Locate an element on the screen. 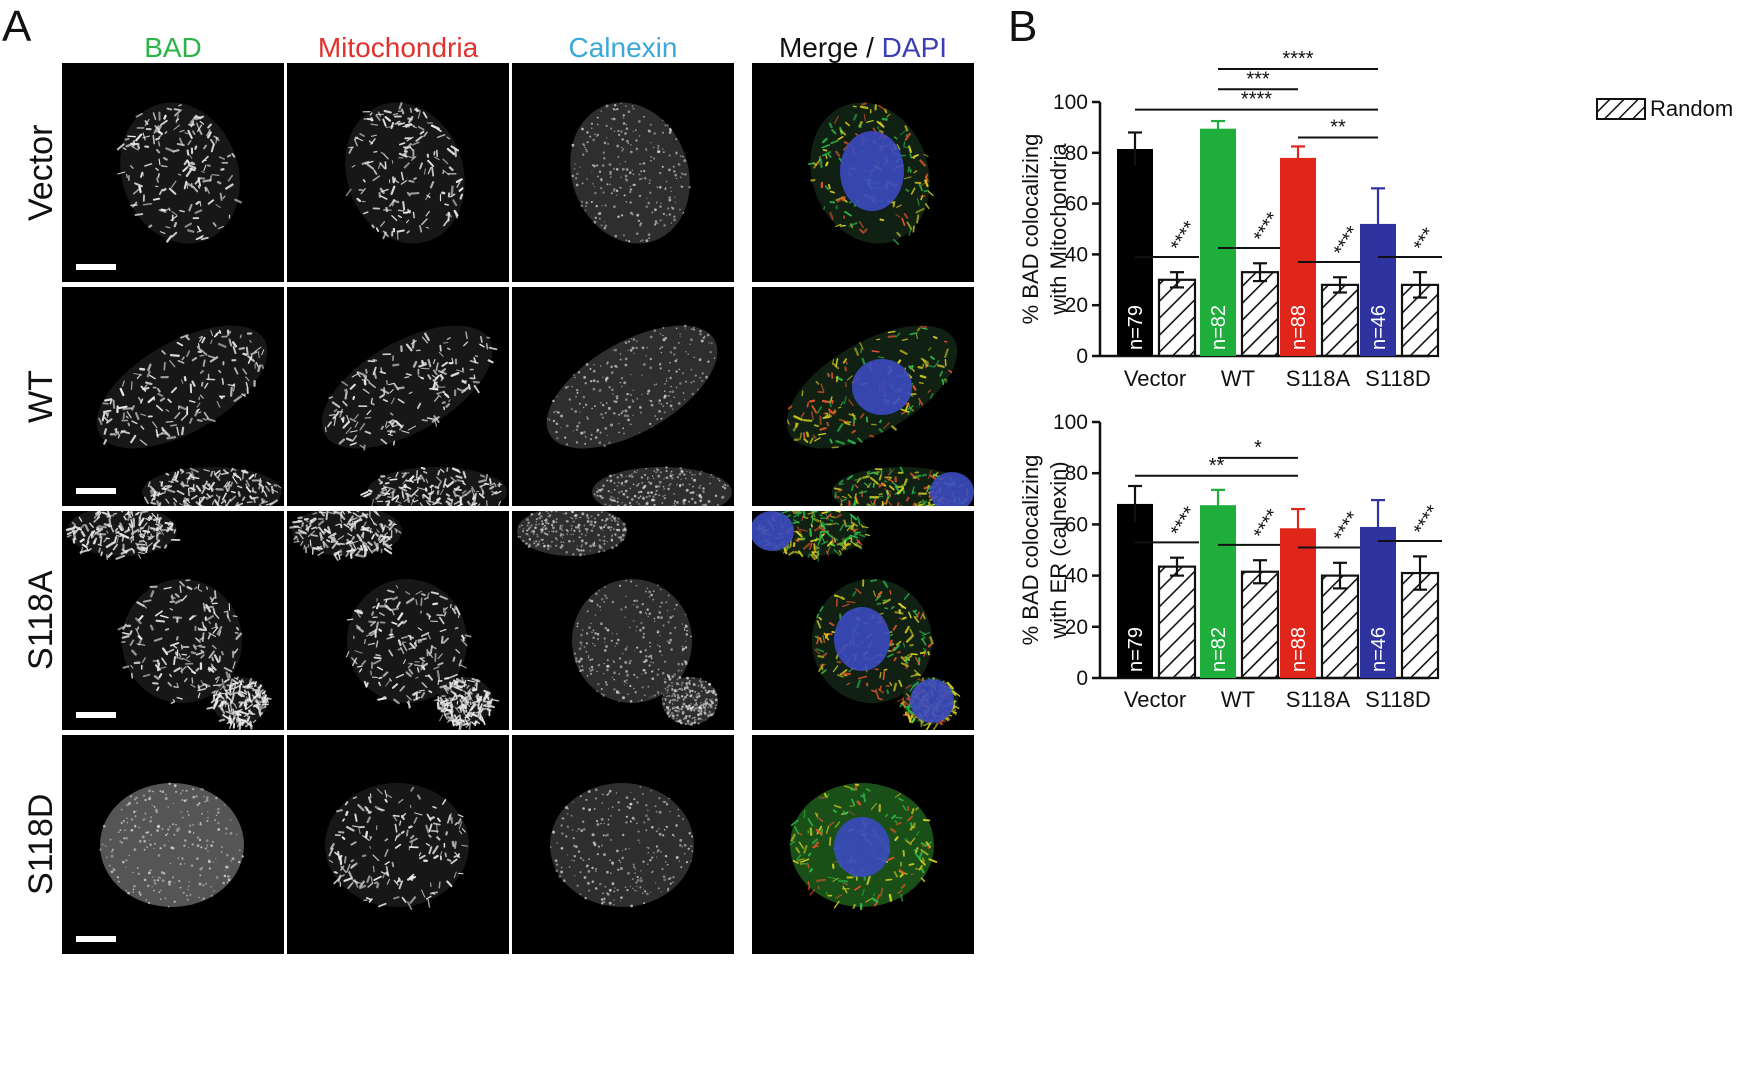  bar-mito-wt is located at coordinates (1218, 242).